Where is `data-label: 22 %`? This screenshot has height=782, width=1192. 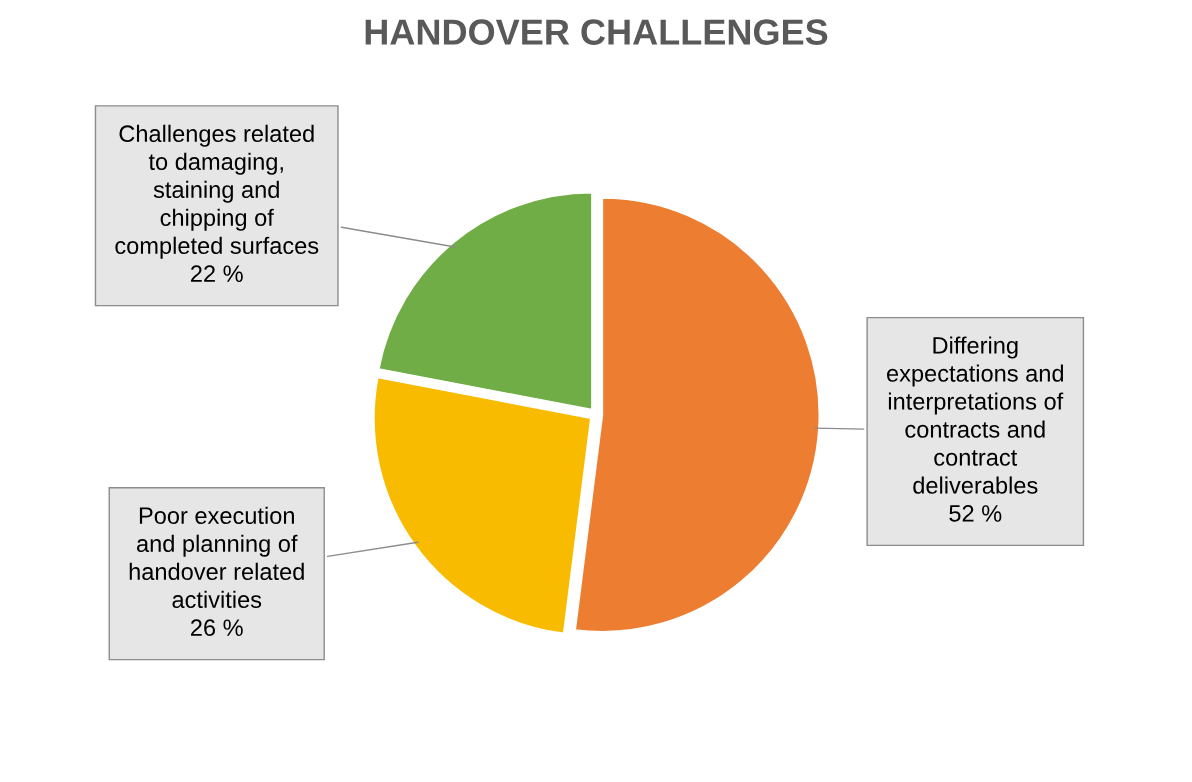 data-label: 22 % is located at coordinates (217, 273).